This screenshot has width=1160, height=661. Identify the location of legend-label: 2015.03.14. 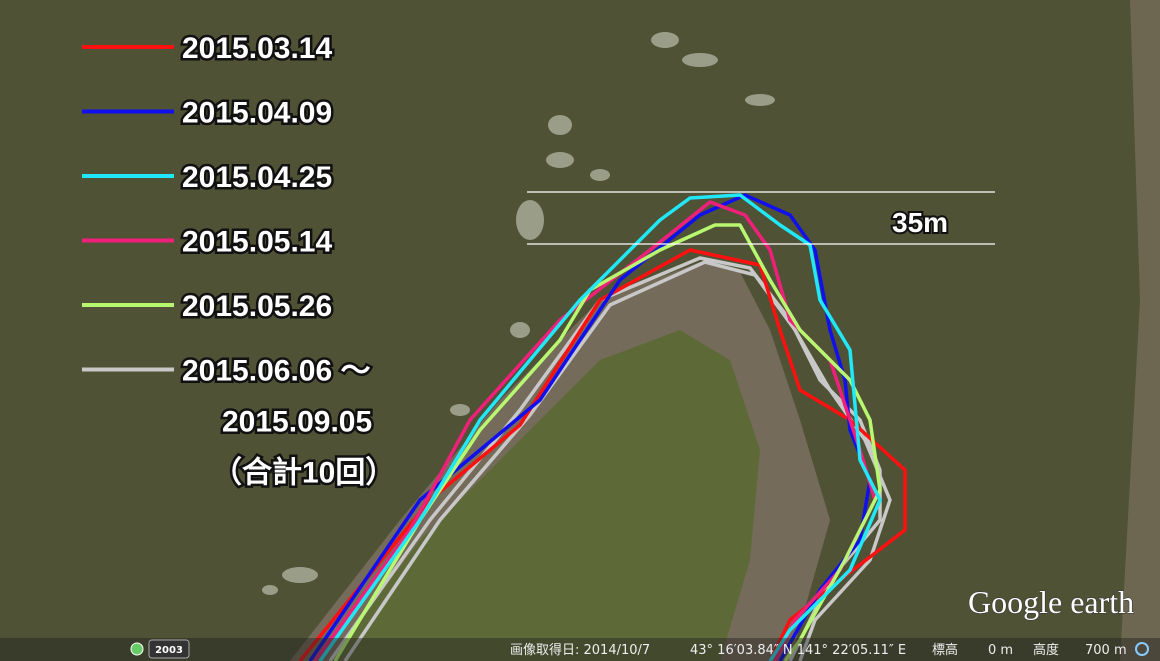
(257, 48).